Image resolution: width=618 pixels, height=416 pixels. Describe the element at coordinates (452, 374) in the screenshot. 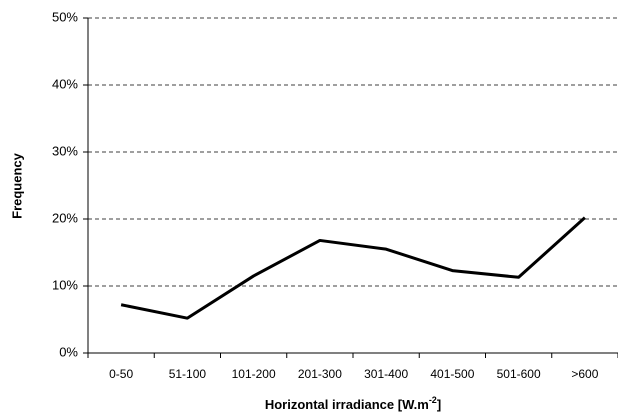

I see `x-tick-label: 401-500` at that location.